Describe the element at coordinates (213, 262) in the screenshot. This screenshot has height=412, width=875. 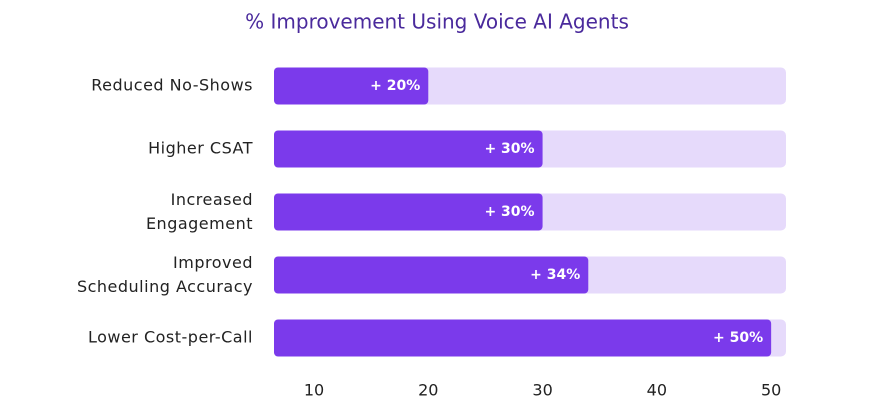
I see `label-line: Improved` at that location.